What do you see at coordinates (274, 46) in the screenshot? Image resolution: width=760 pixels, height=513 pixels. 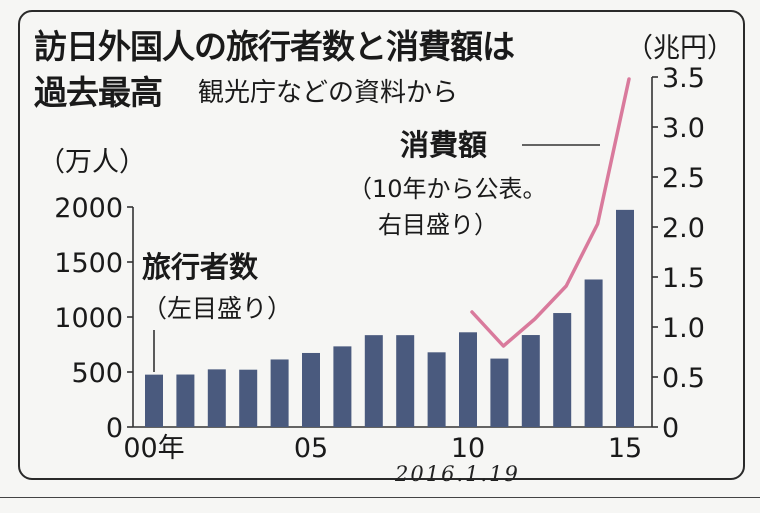 I see `chart-title-line-1: 訪日外国人の旅行者数と消費額は` at bounding box center [274, 46].